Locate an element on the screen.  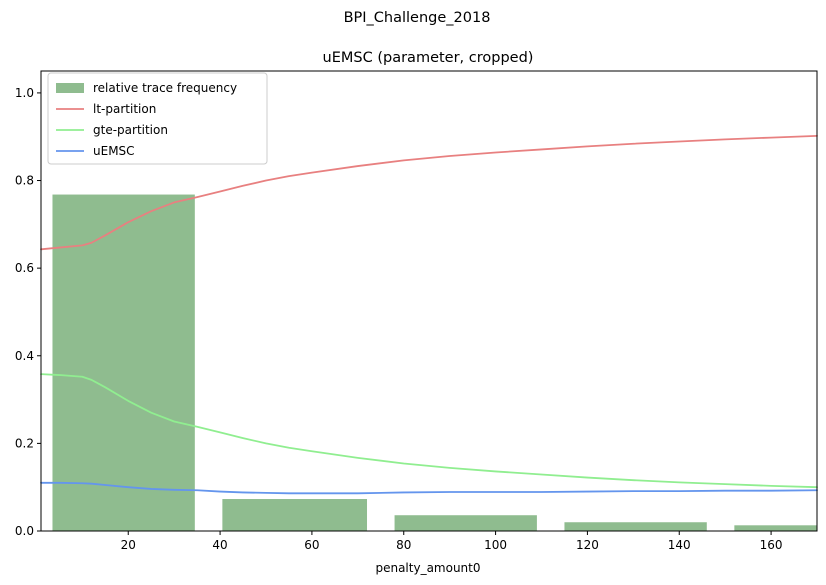
chart-title: uEMSC (parameter, cropped) is located at coordinates (428, 58).